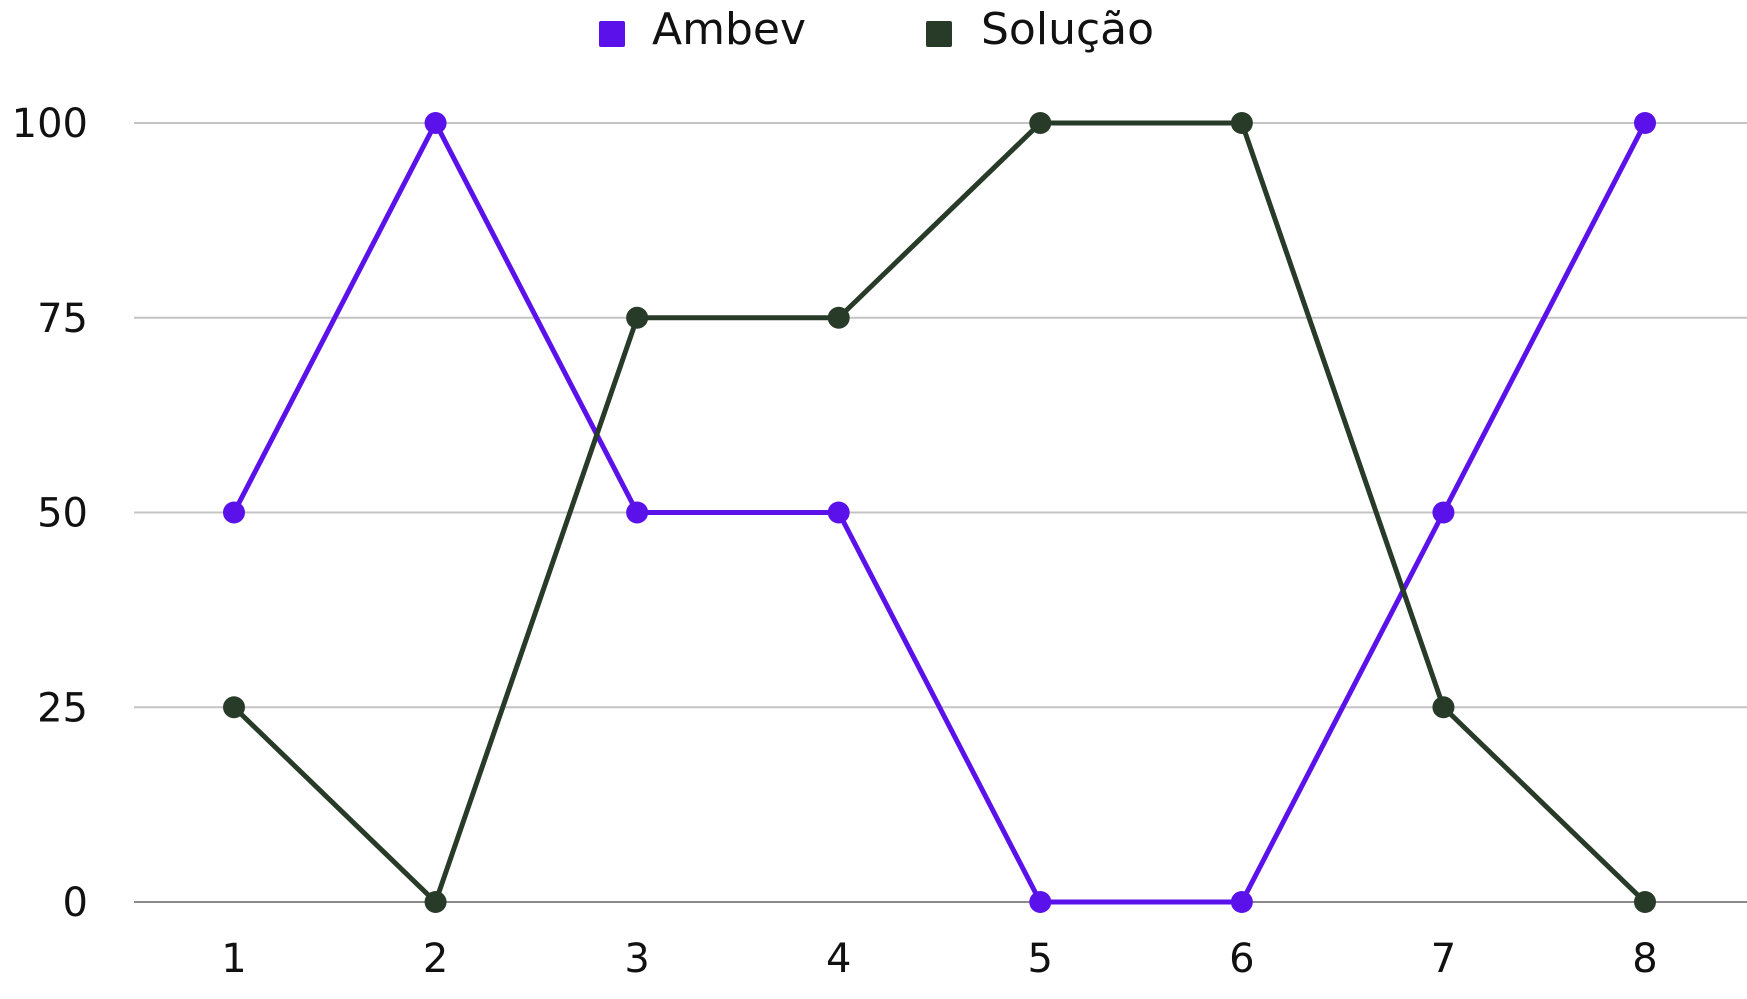 This screenshot has width=1747, height=999. Describe the element at coordinates (1067, 29) in the screenshot. I see `legend-label-solucao: Solução` at that location.